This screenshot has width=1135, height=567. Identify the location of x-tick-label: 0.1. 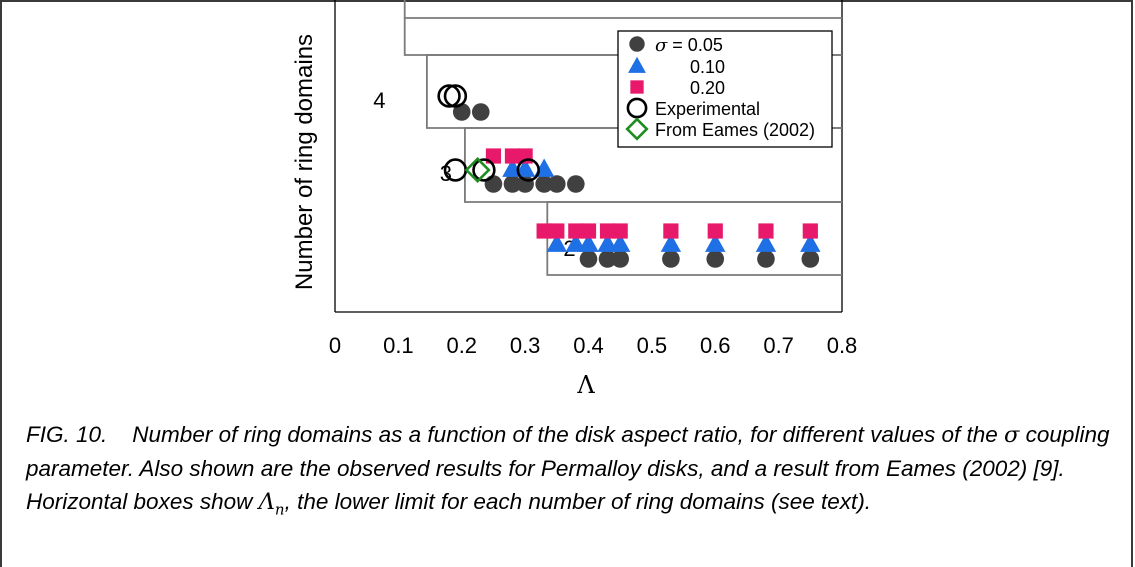
(398, 345).